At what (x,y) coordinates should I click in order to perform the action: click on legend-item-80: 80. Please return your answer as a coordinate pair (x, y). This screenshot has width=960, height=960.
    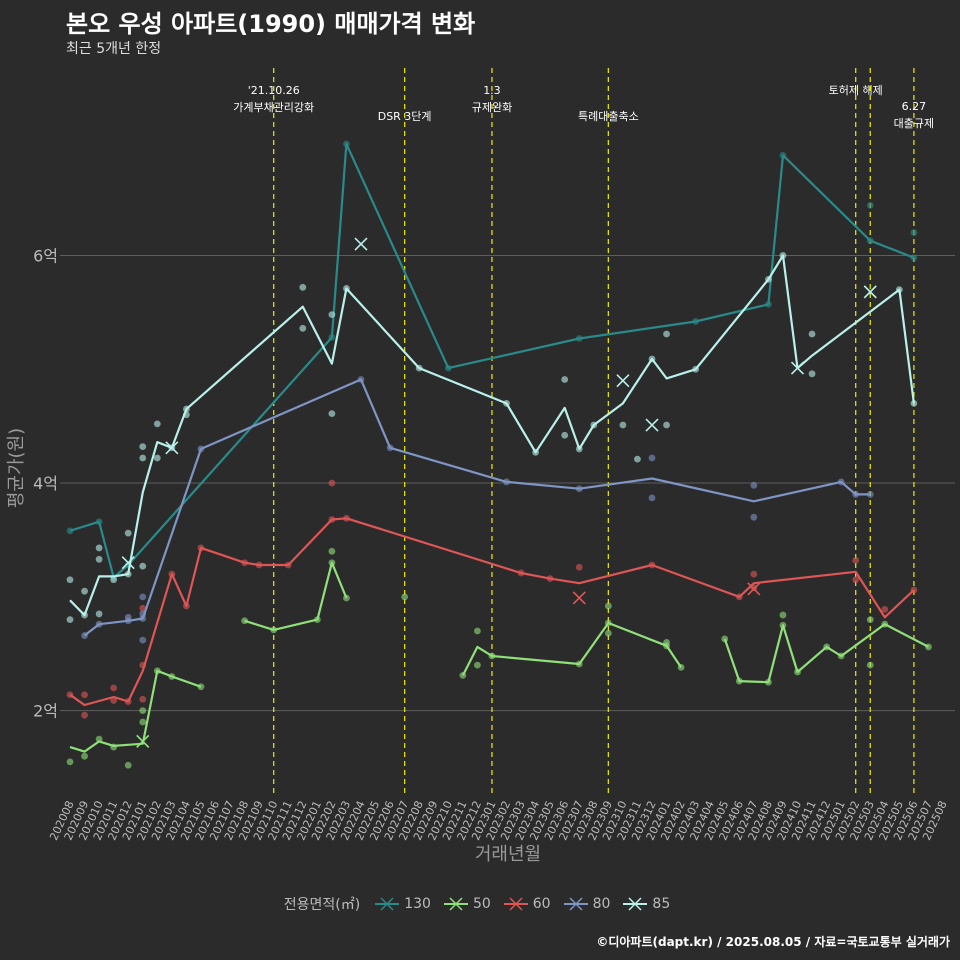
    Looking at the image, I should click on (586, 904).